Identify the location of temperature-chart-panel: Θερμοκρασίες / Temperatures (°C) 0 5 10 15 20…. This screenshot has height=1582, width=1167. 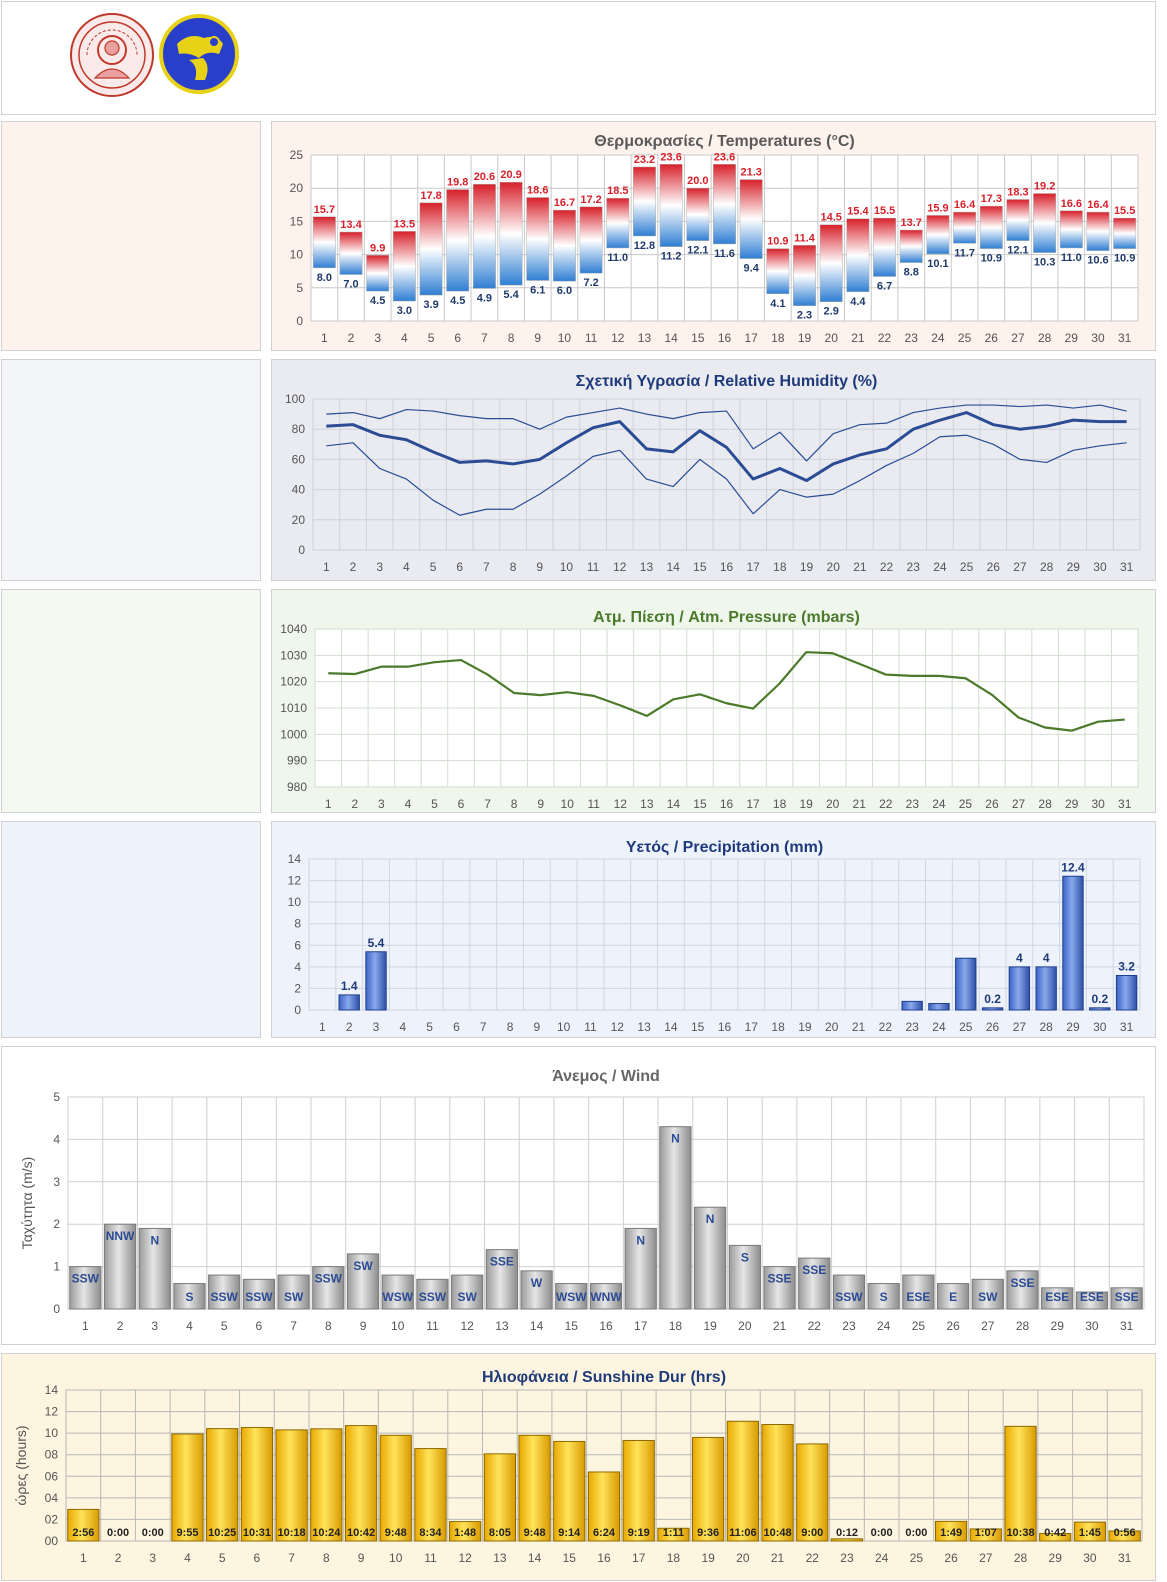
(713, 236).